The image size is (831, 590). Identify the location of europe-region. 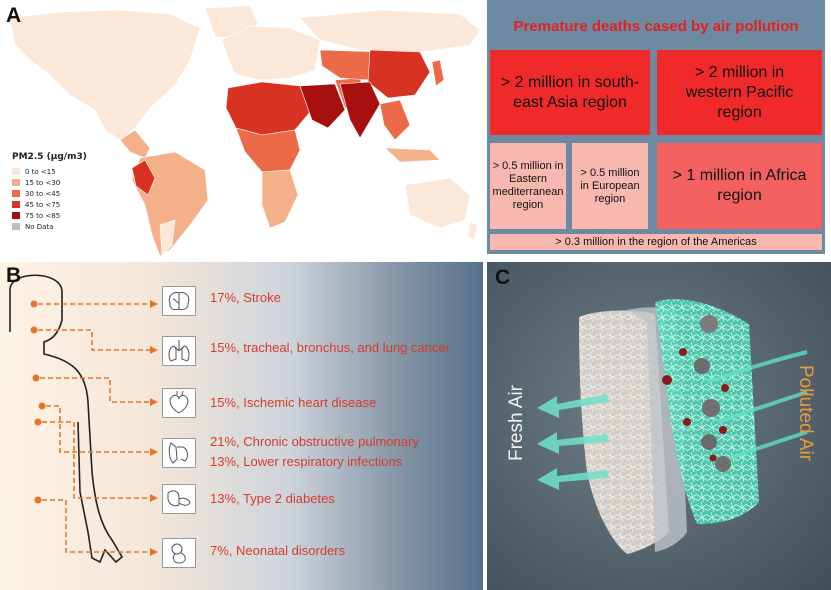
(271, 53).